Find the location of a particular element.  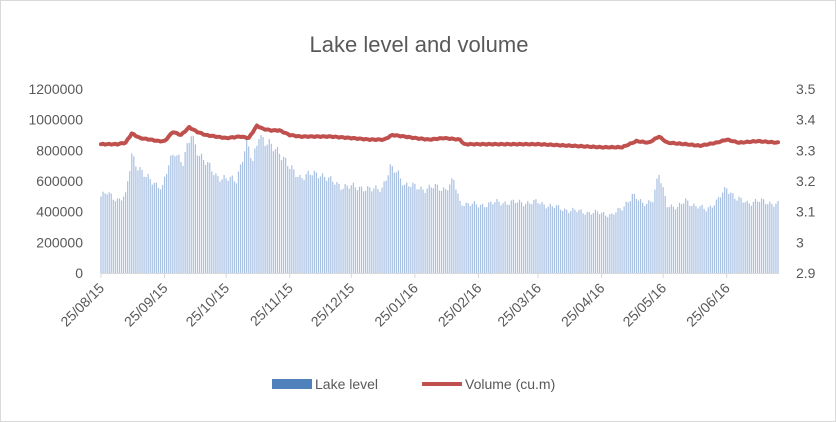

x-tick-label: 25/06/16 is located at coordinates (708, 305).